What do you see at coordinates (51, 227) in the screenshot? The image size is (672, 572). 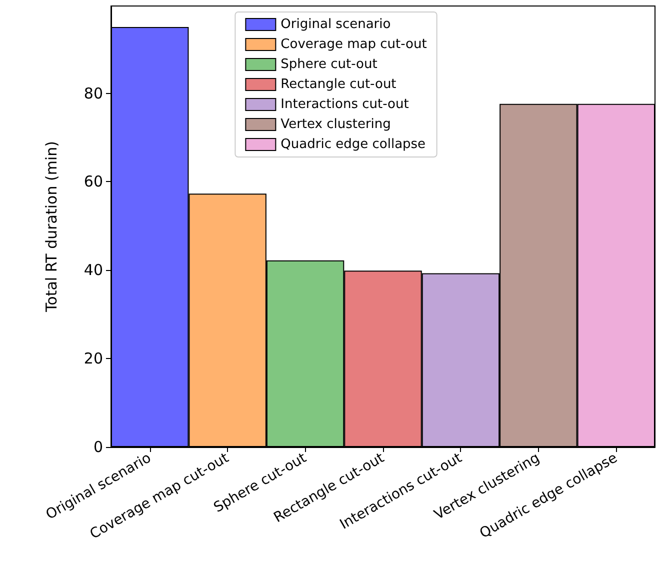 I see `y-axis-title: Total RT duration (min)` at bounding box center [51, 227].